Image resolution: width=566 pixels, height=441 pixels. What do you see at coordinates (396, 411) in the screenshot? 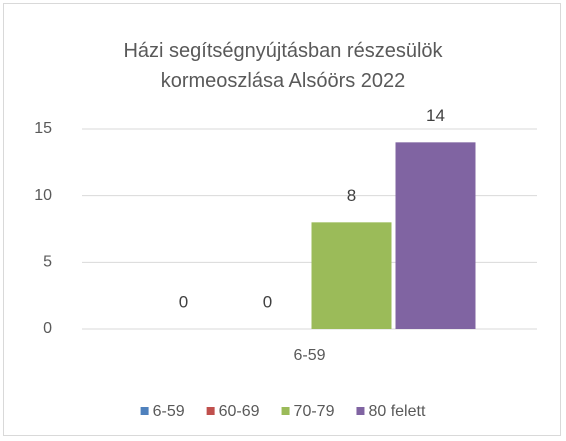
I see `legend-label: 80 felett` at bounding box center [396, 411].